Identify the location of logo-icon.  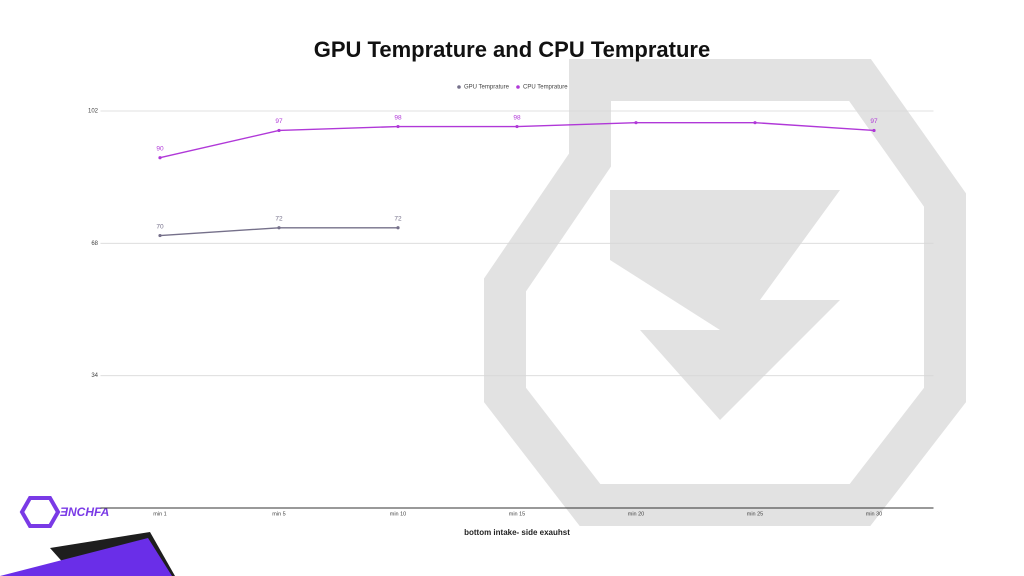
(40, 512).